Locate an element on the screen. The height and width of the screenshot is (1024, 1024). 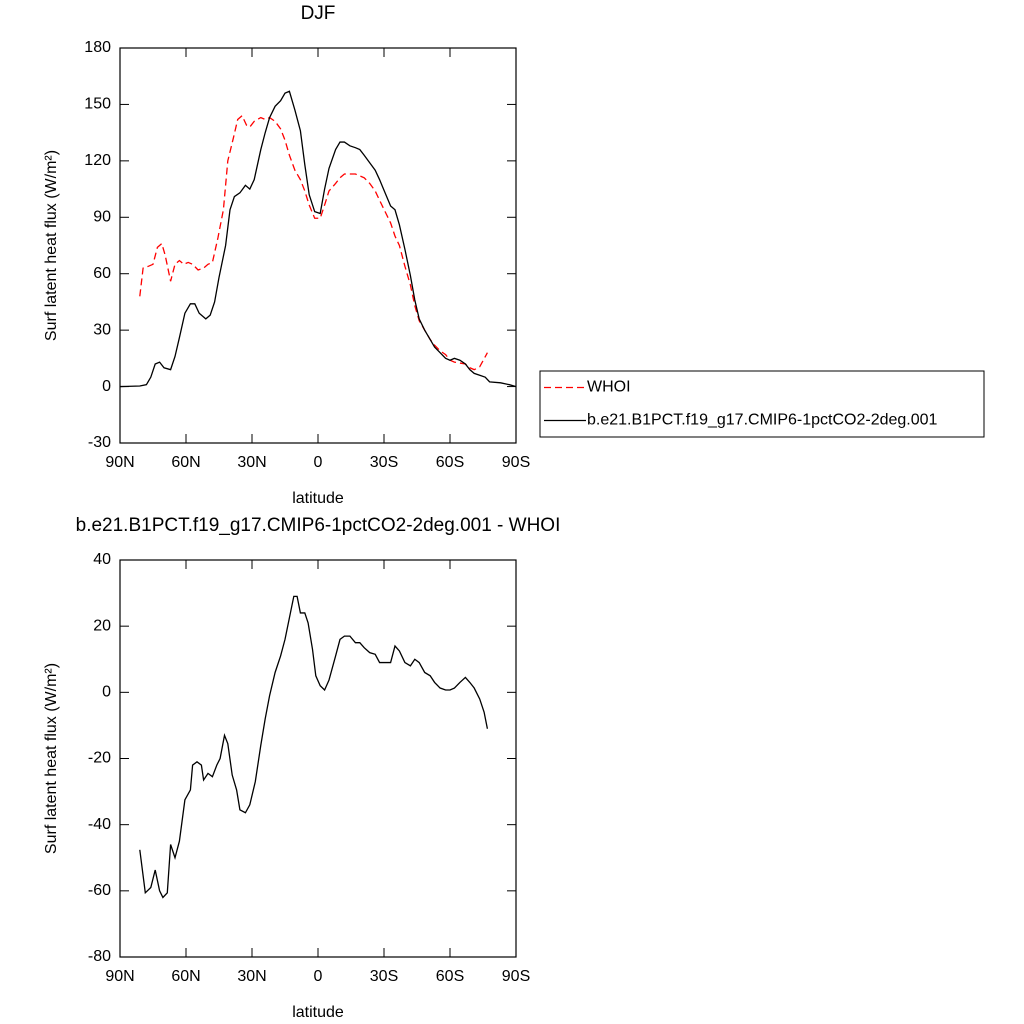
y-tick-label: 90 is located at coordinates (102, 217).